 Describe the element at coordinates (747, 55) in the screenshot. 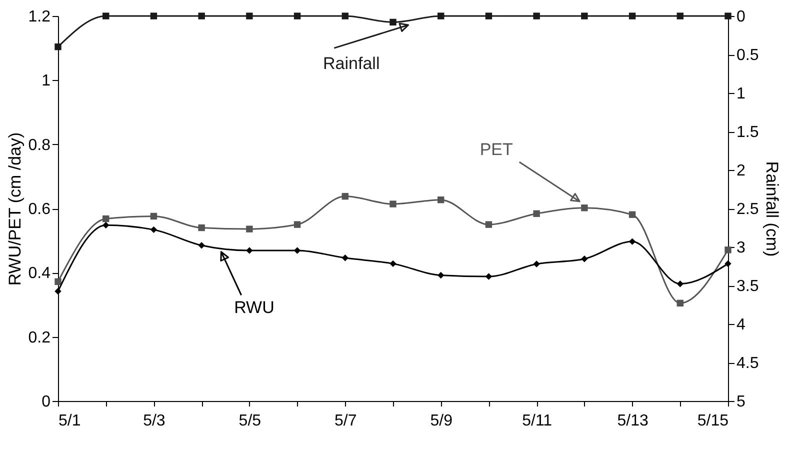

I see `y2-tick-label: 0.5` at that location.